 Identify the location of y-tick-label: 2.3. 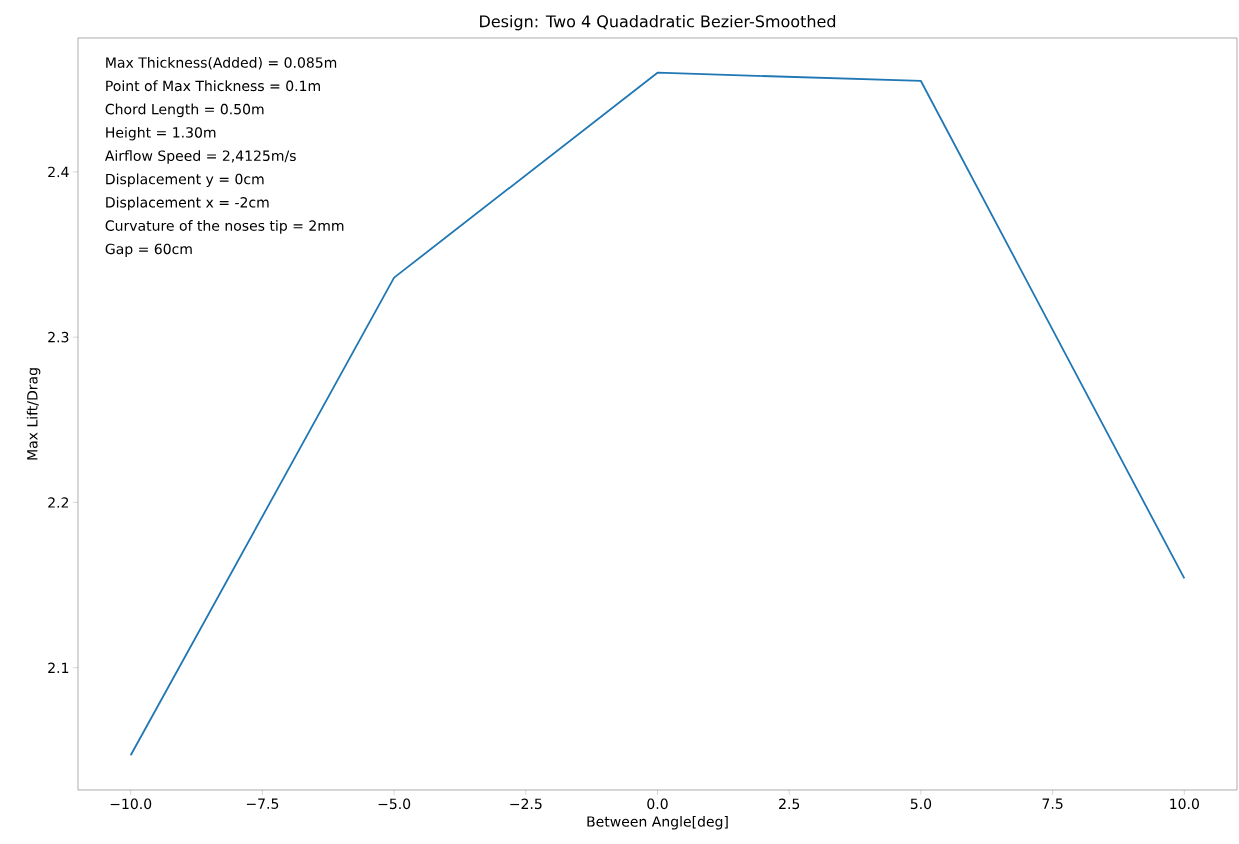
(58, 337).